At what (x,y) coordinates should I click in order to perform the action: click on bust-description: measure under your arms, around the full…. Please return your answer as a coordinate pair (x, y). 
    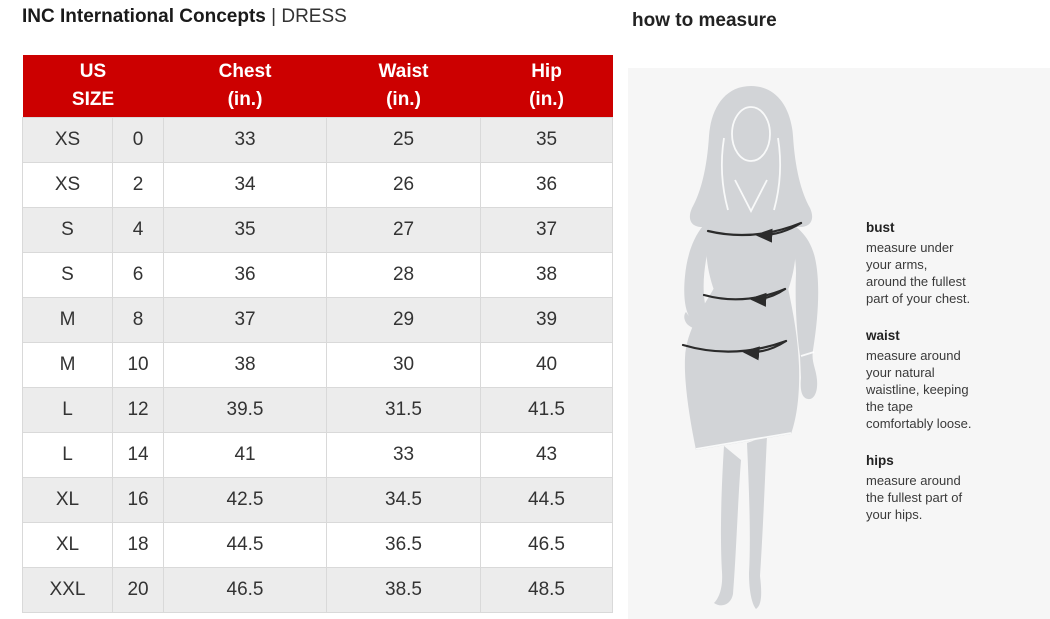
    Looking at the image, I should click on (918, 273).